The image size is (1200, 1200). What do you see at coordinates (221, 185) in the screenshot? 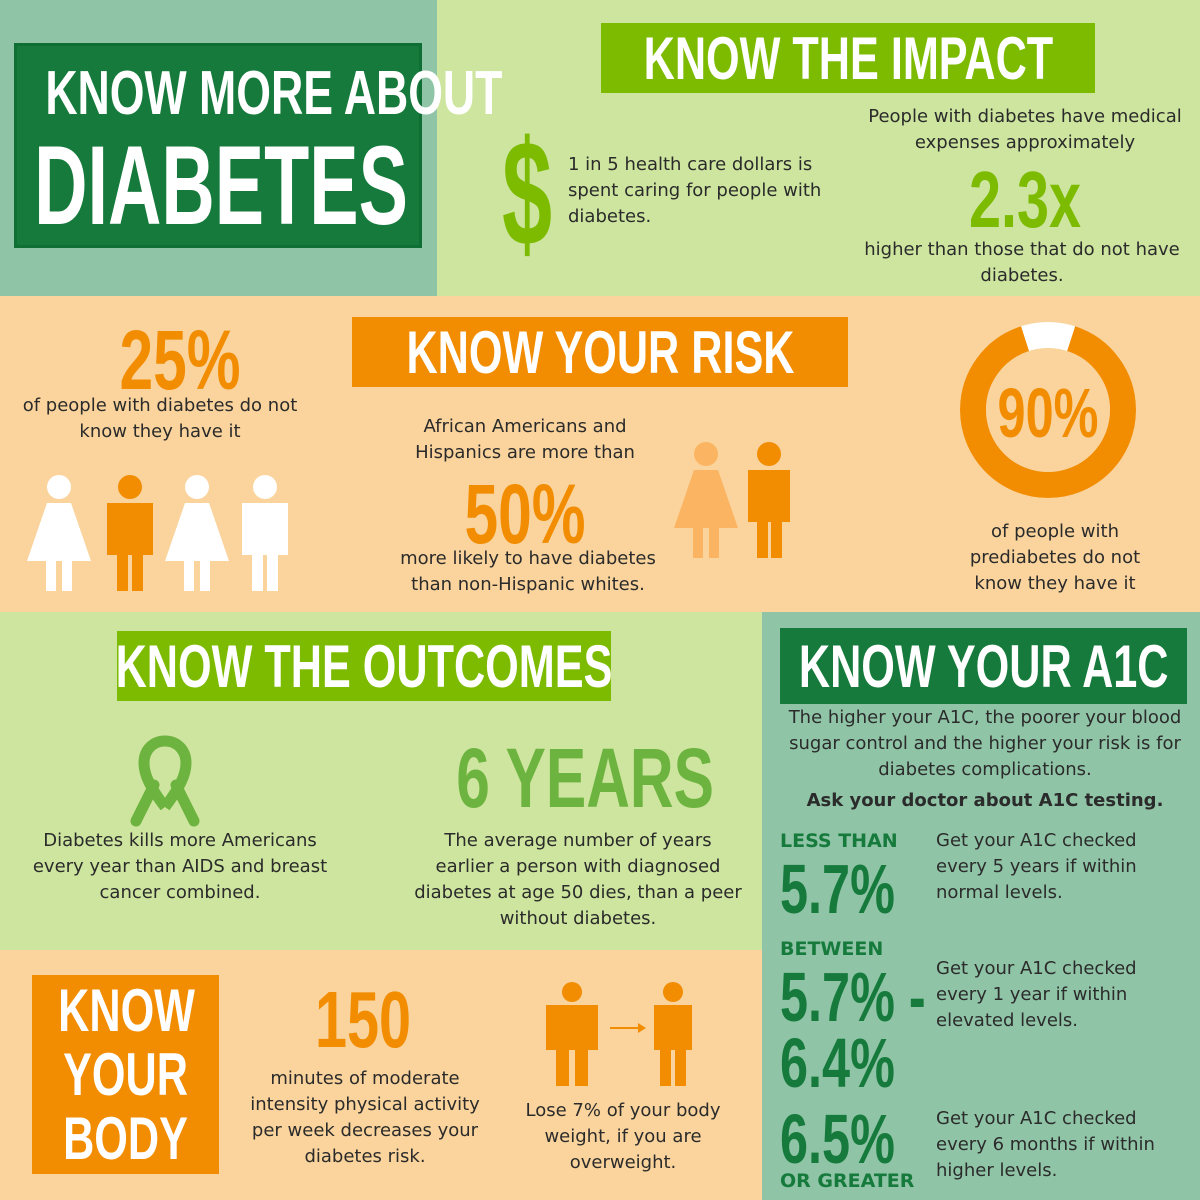
I see `main-title-line2: DIABETES` at bounding box center [221, 185].